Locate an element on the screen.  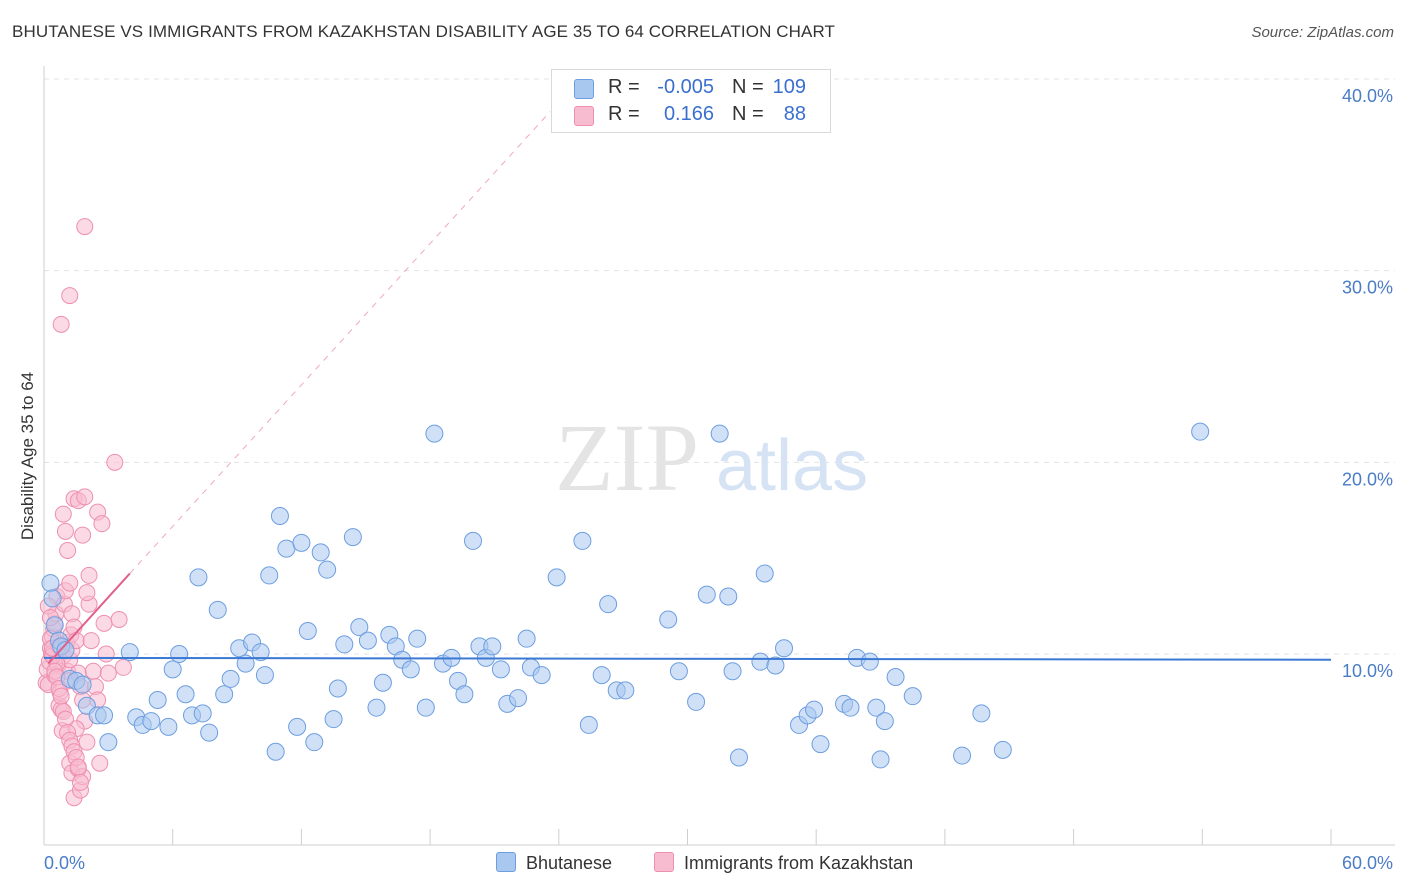
y-tick-label: 30.0% is located at coordinates (1367, 288).